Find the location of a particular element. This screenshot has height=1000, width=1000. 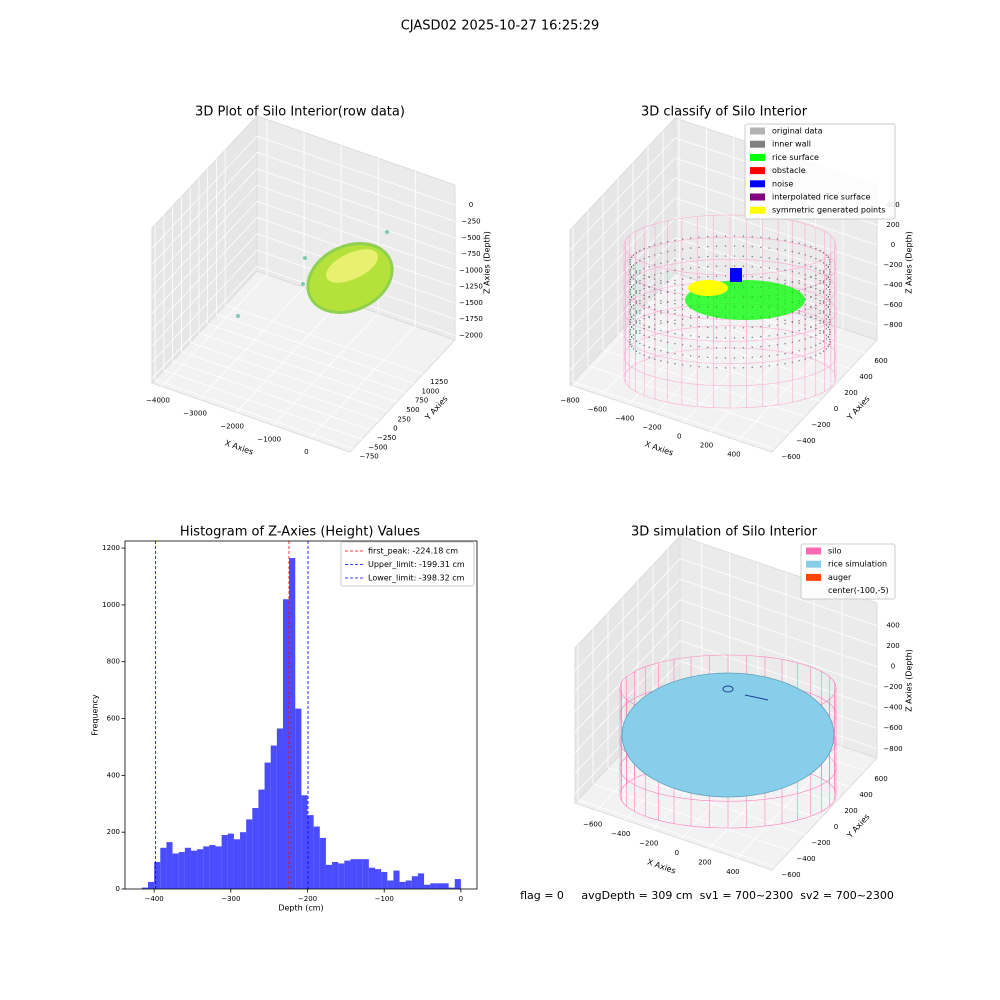

x-axis-label: X Axies is located at coordinates (239, 447).